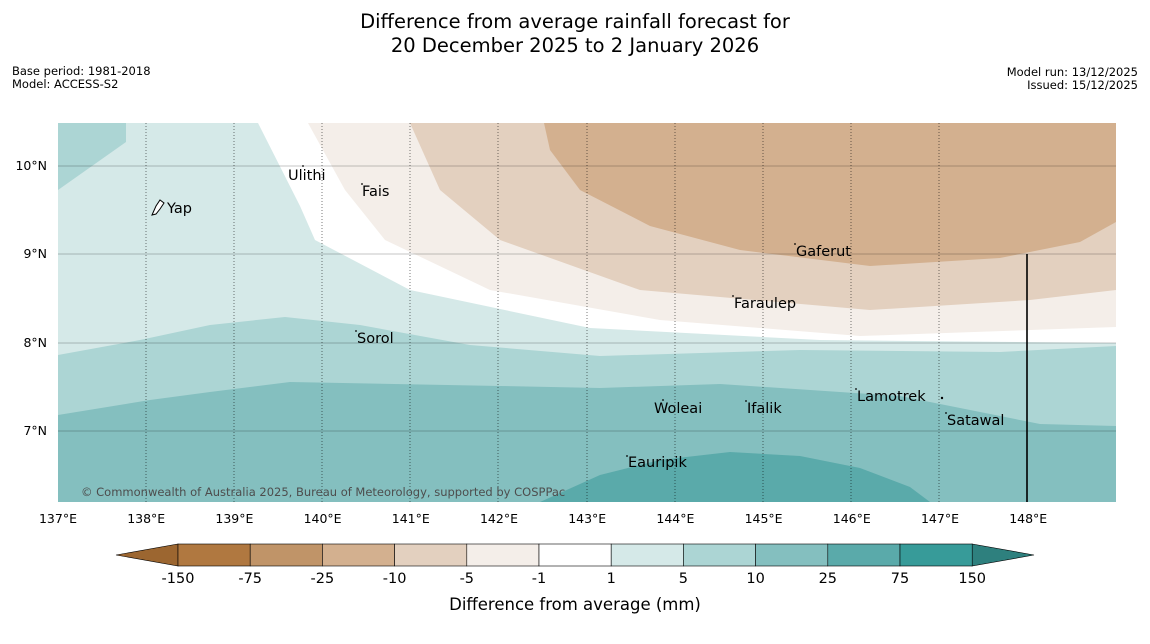 The height and width of the screenshot is (644, 1150). Describe the element at coordinates (675, 518) in the screenshot. I see `longitude-label: 144°E` at that location.